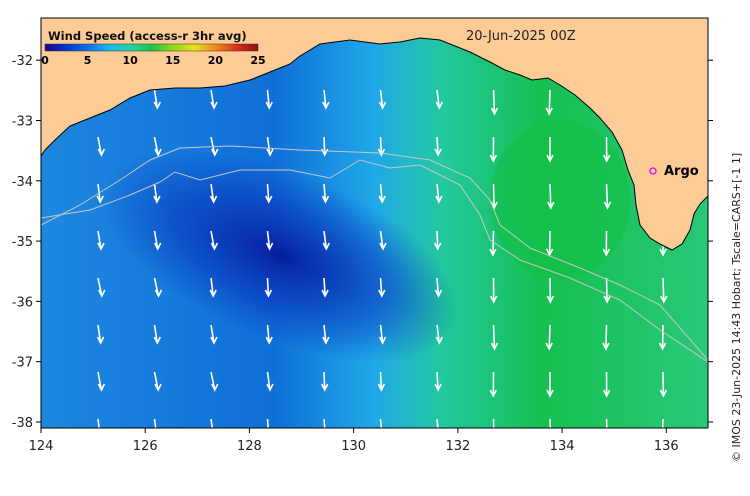 This screenshot has width=750, height=496. Describe the element at coordinates (22, 182) in the screenshot. I see `y-tick-label: -34` at that location.